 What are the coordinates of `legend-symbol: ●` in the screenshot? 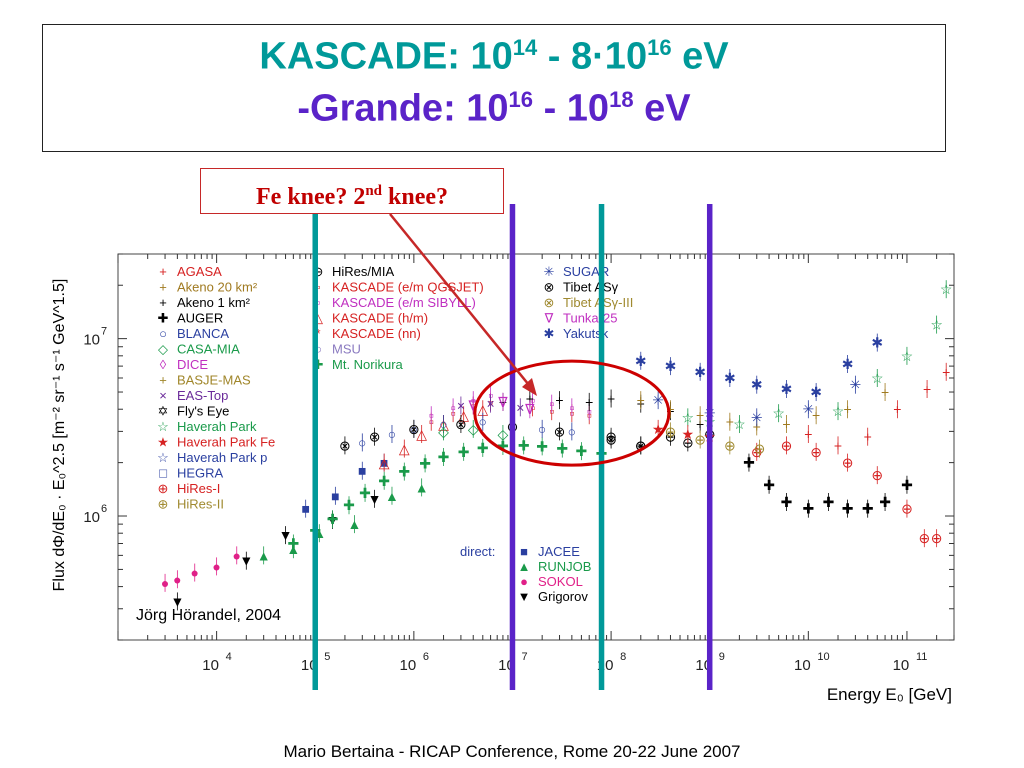 It's located at (524, 581).